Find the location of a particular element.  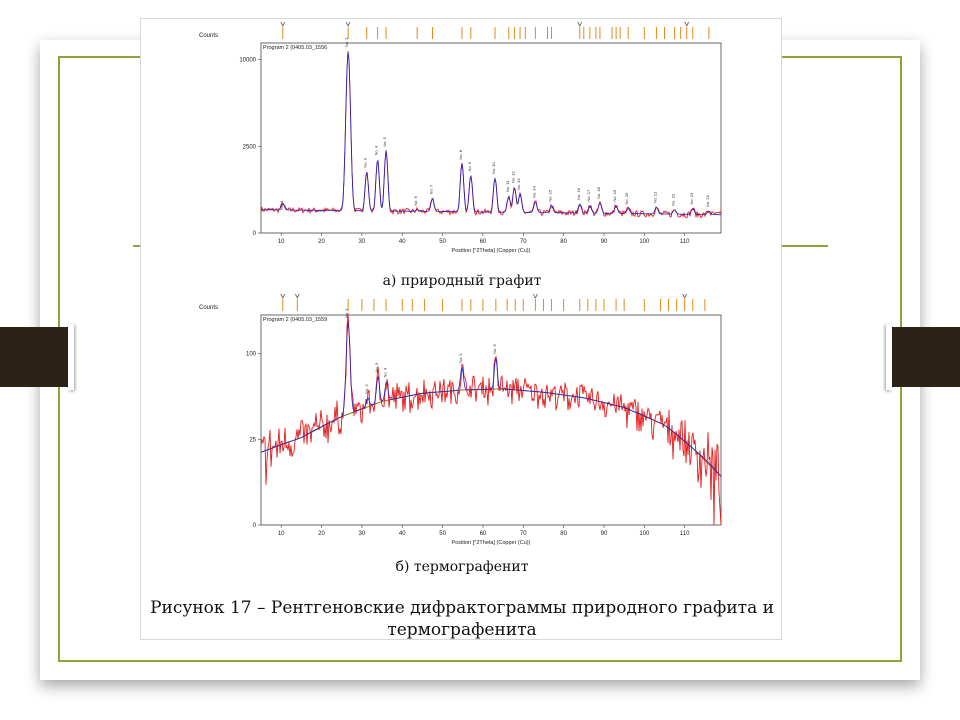

peak-label: No. 13 is located at coordinates (518, 184).